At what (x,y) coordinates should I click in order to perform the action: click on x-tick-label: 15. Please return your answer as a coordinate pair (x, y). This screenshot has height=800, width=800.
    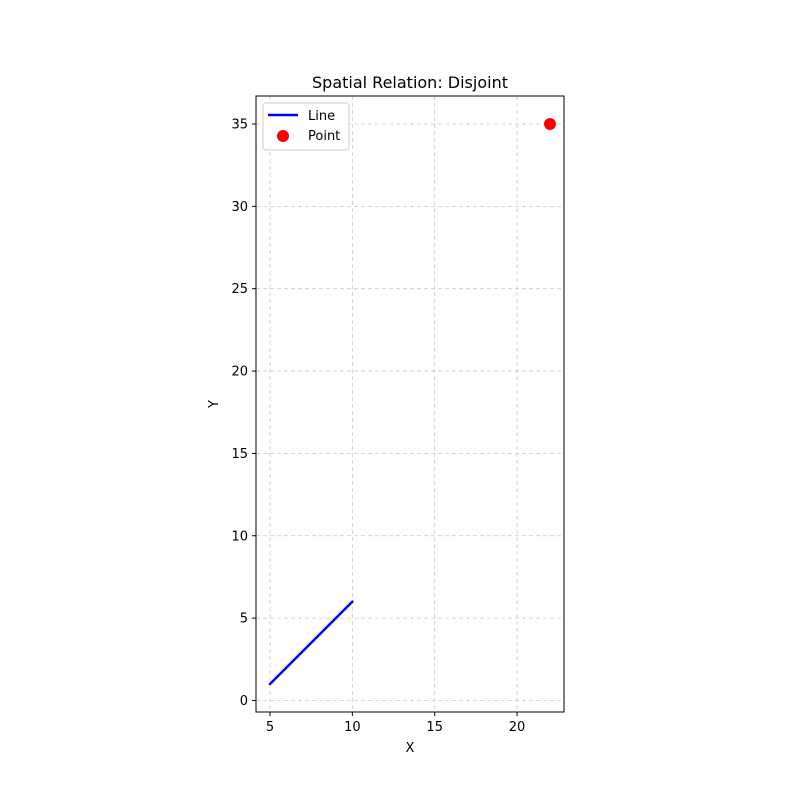
    Looking at the image, I should click on (434, 727).